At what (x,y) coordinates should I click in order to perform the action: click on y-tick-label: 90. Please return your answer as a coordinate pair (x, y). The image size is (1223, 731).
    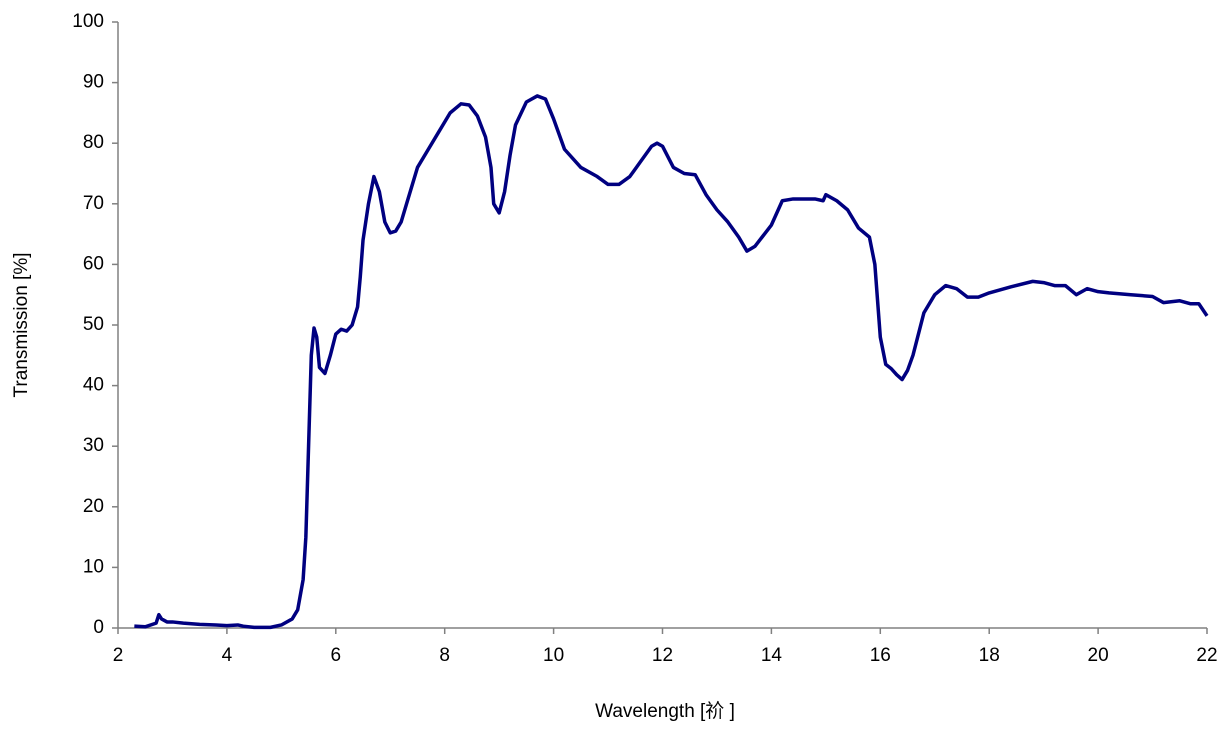
    Looking at the image, I should click on (93, 82).